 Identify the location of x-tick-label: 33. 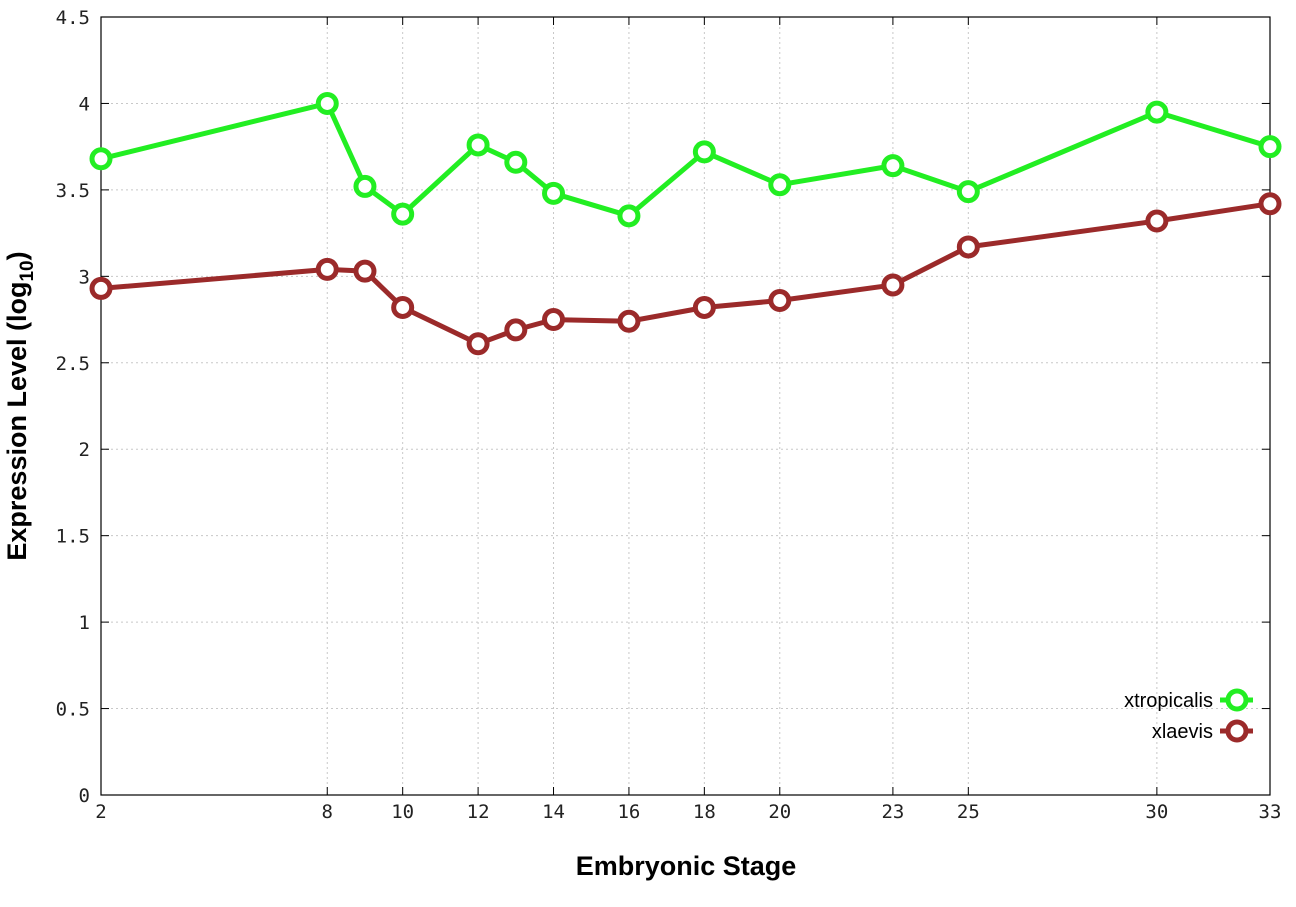
(1270, 812).